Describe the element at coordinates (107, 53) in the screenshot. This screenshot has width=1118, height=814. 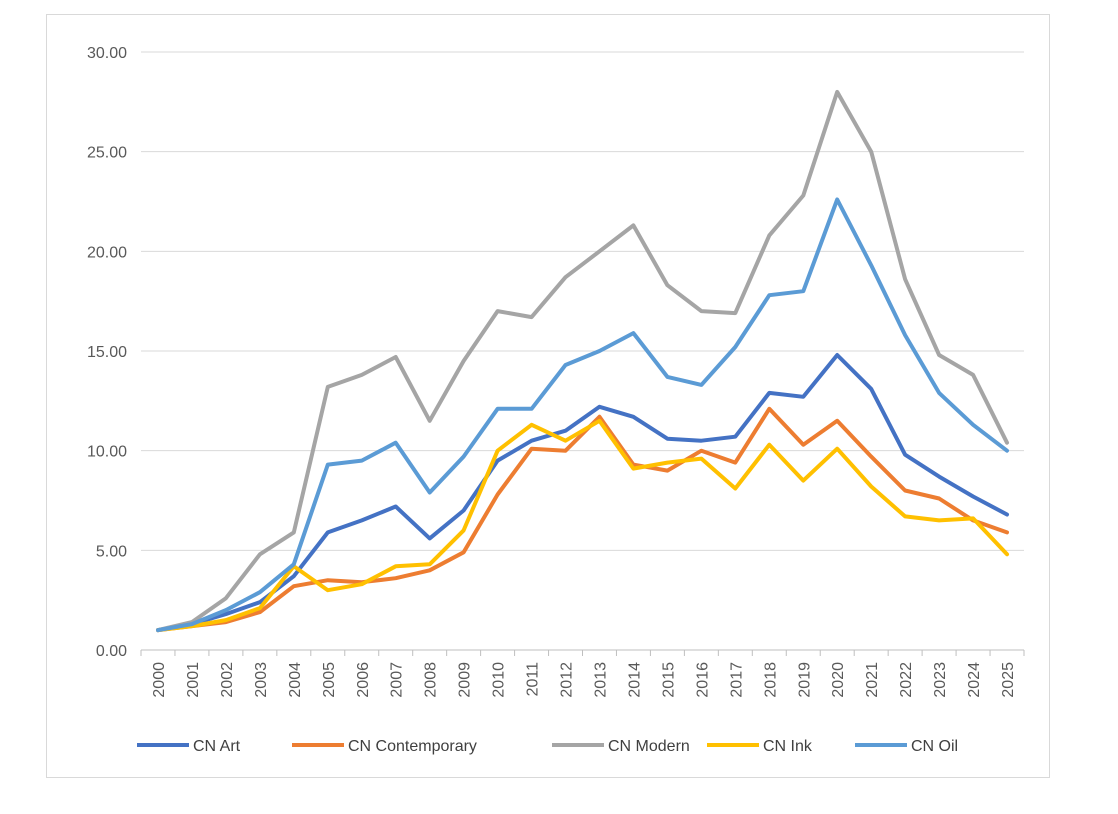
I see `y-tick-label: 30.00` at that location.